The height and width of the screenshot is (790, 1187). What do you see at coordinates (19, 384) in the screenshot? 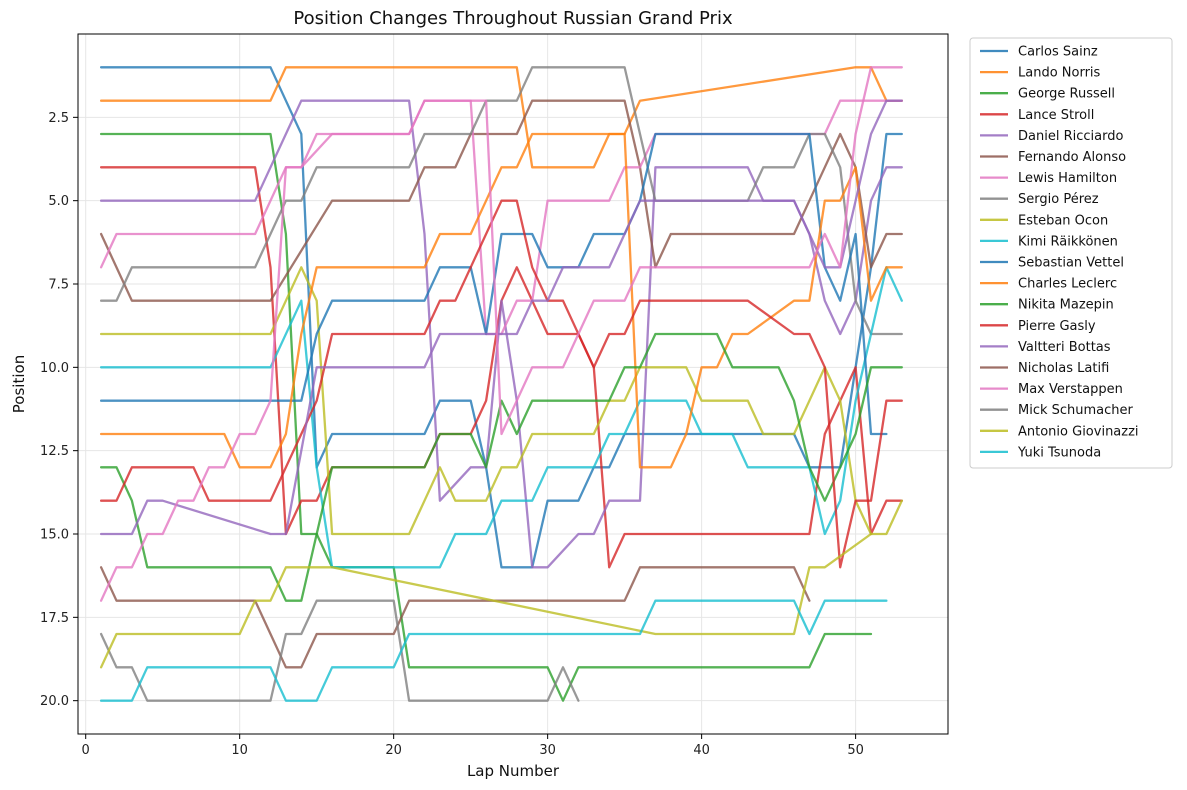
I see `y-axis-label: Position` at bounding box center [19, 384].